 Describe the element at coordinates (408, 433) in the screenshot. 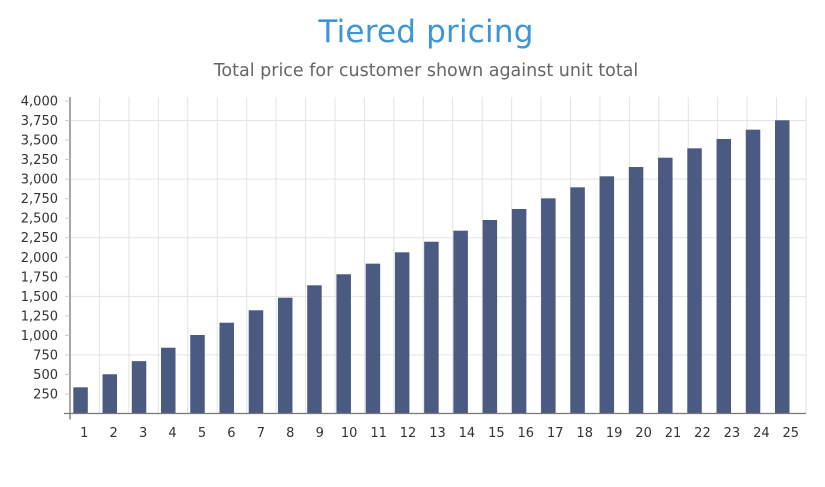

I see `x-tick-label: 12` at that location.